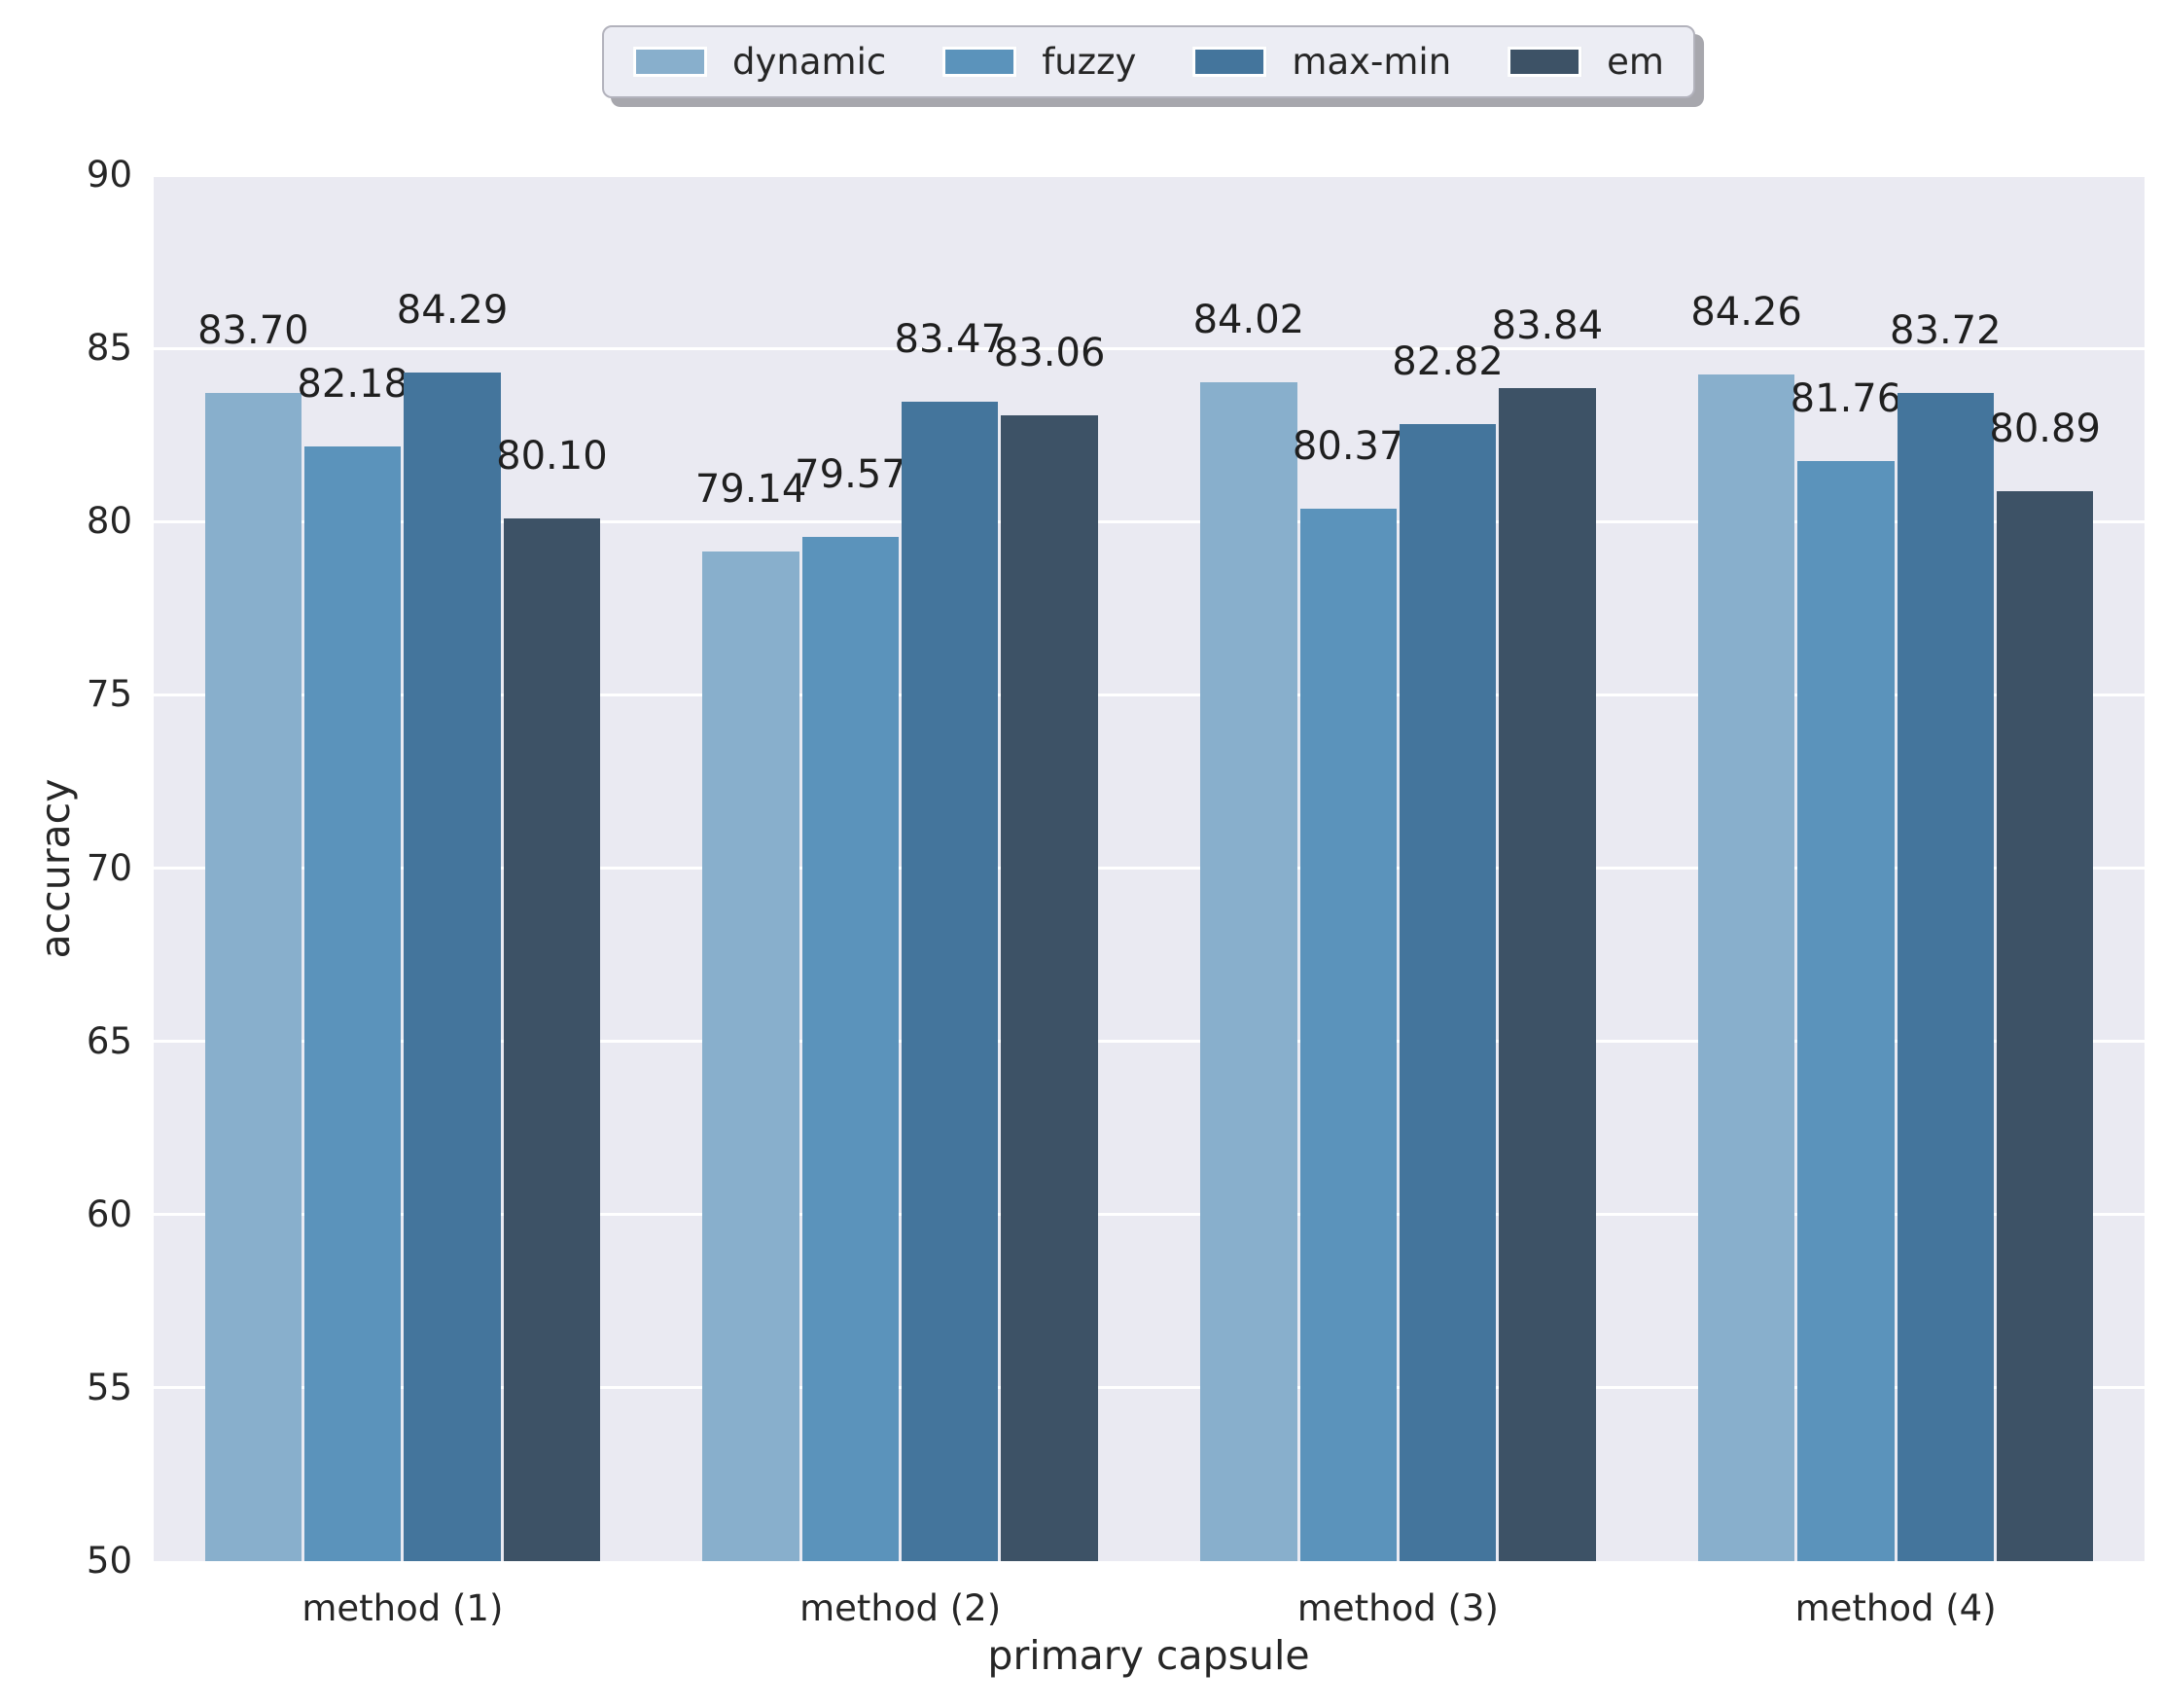  What do you see at coordinates (109, 521) in the screenshot?
I see `y-tick-label-80: 80` at bounding box center [109, 521].